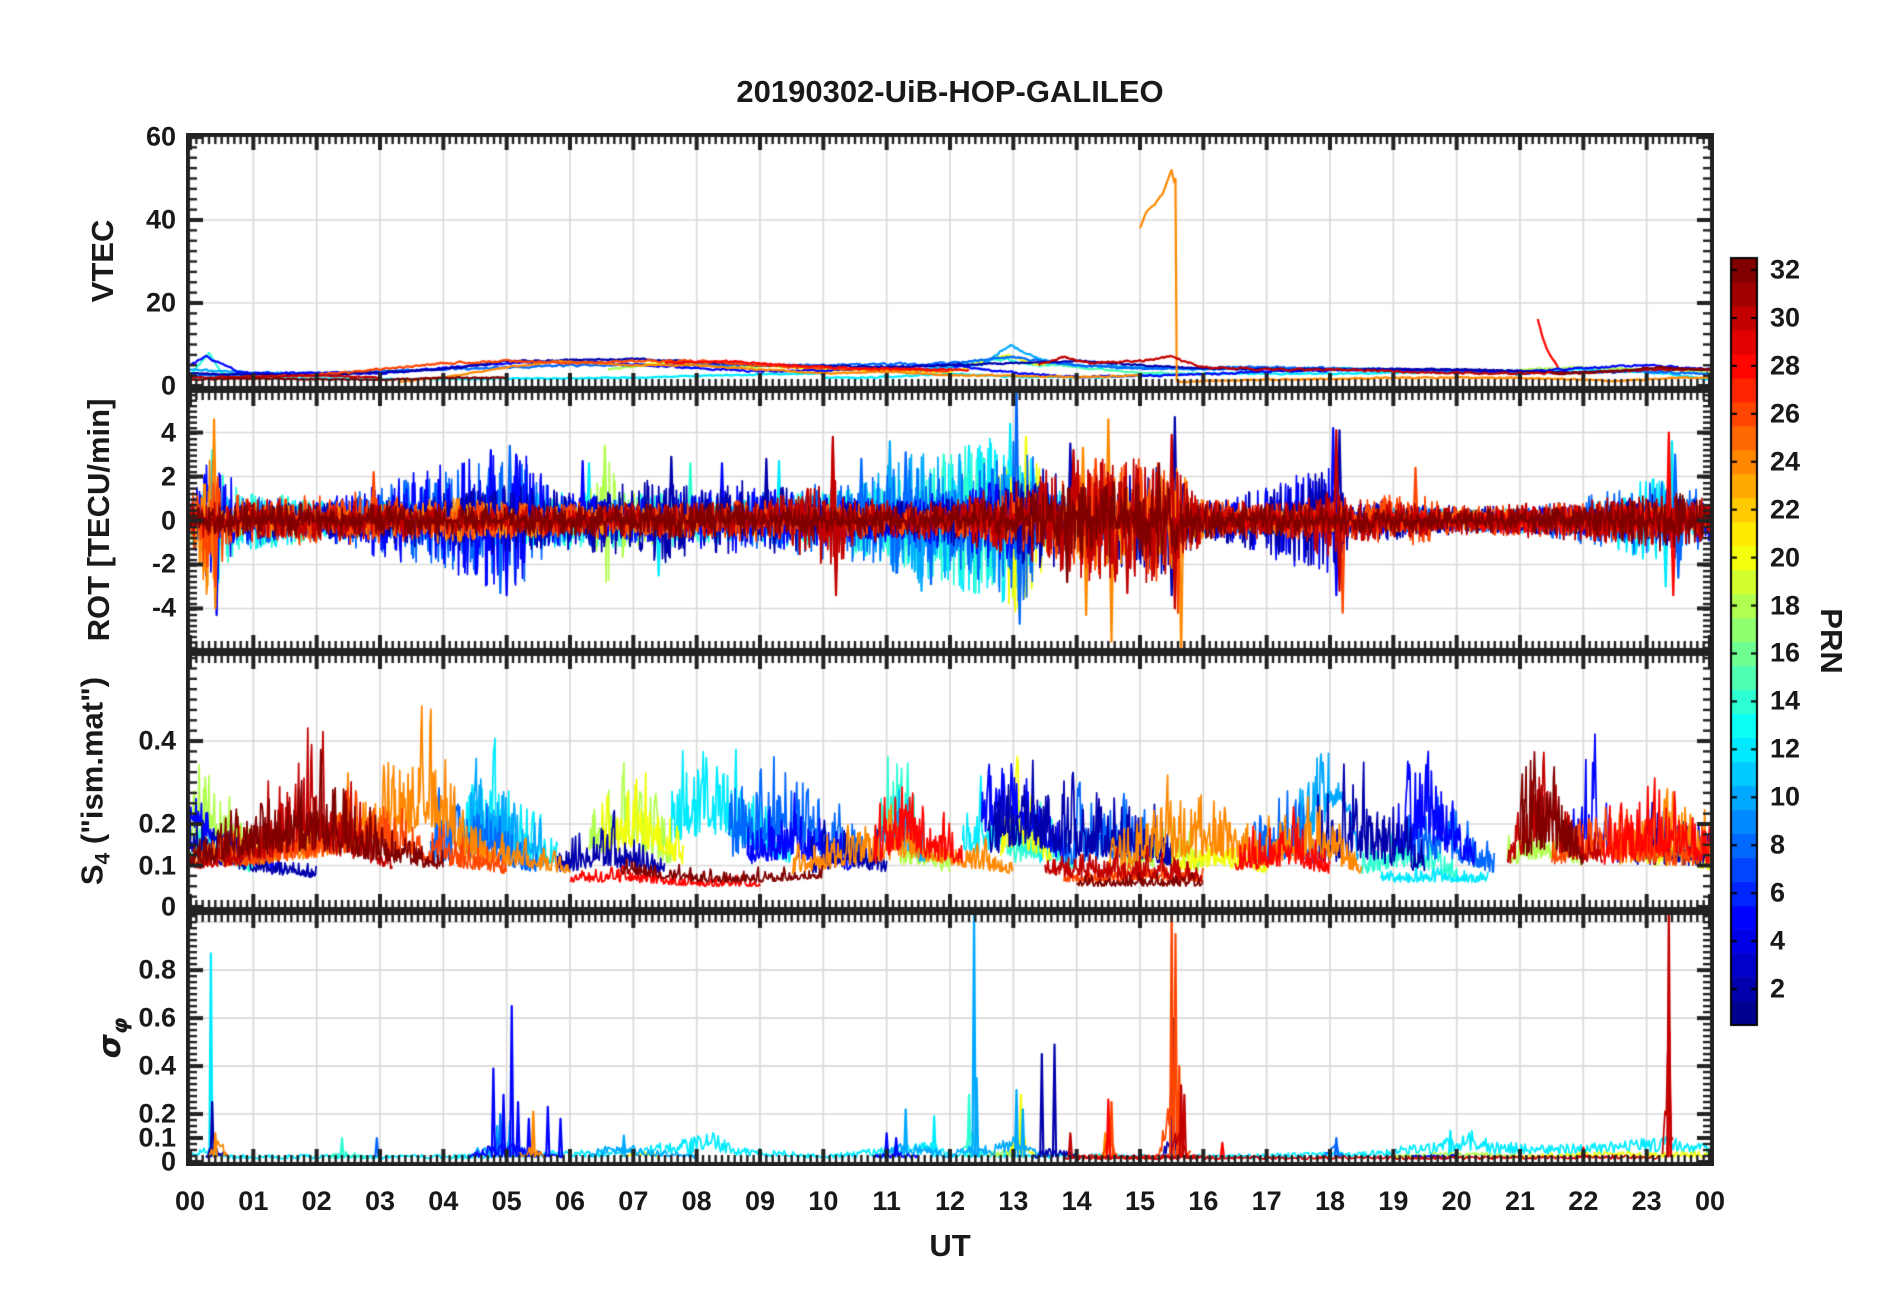  I want to click on colorbar-tick-label: 14, so click(1785, 700).